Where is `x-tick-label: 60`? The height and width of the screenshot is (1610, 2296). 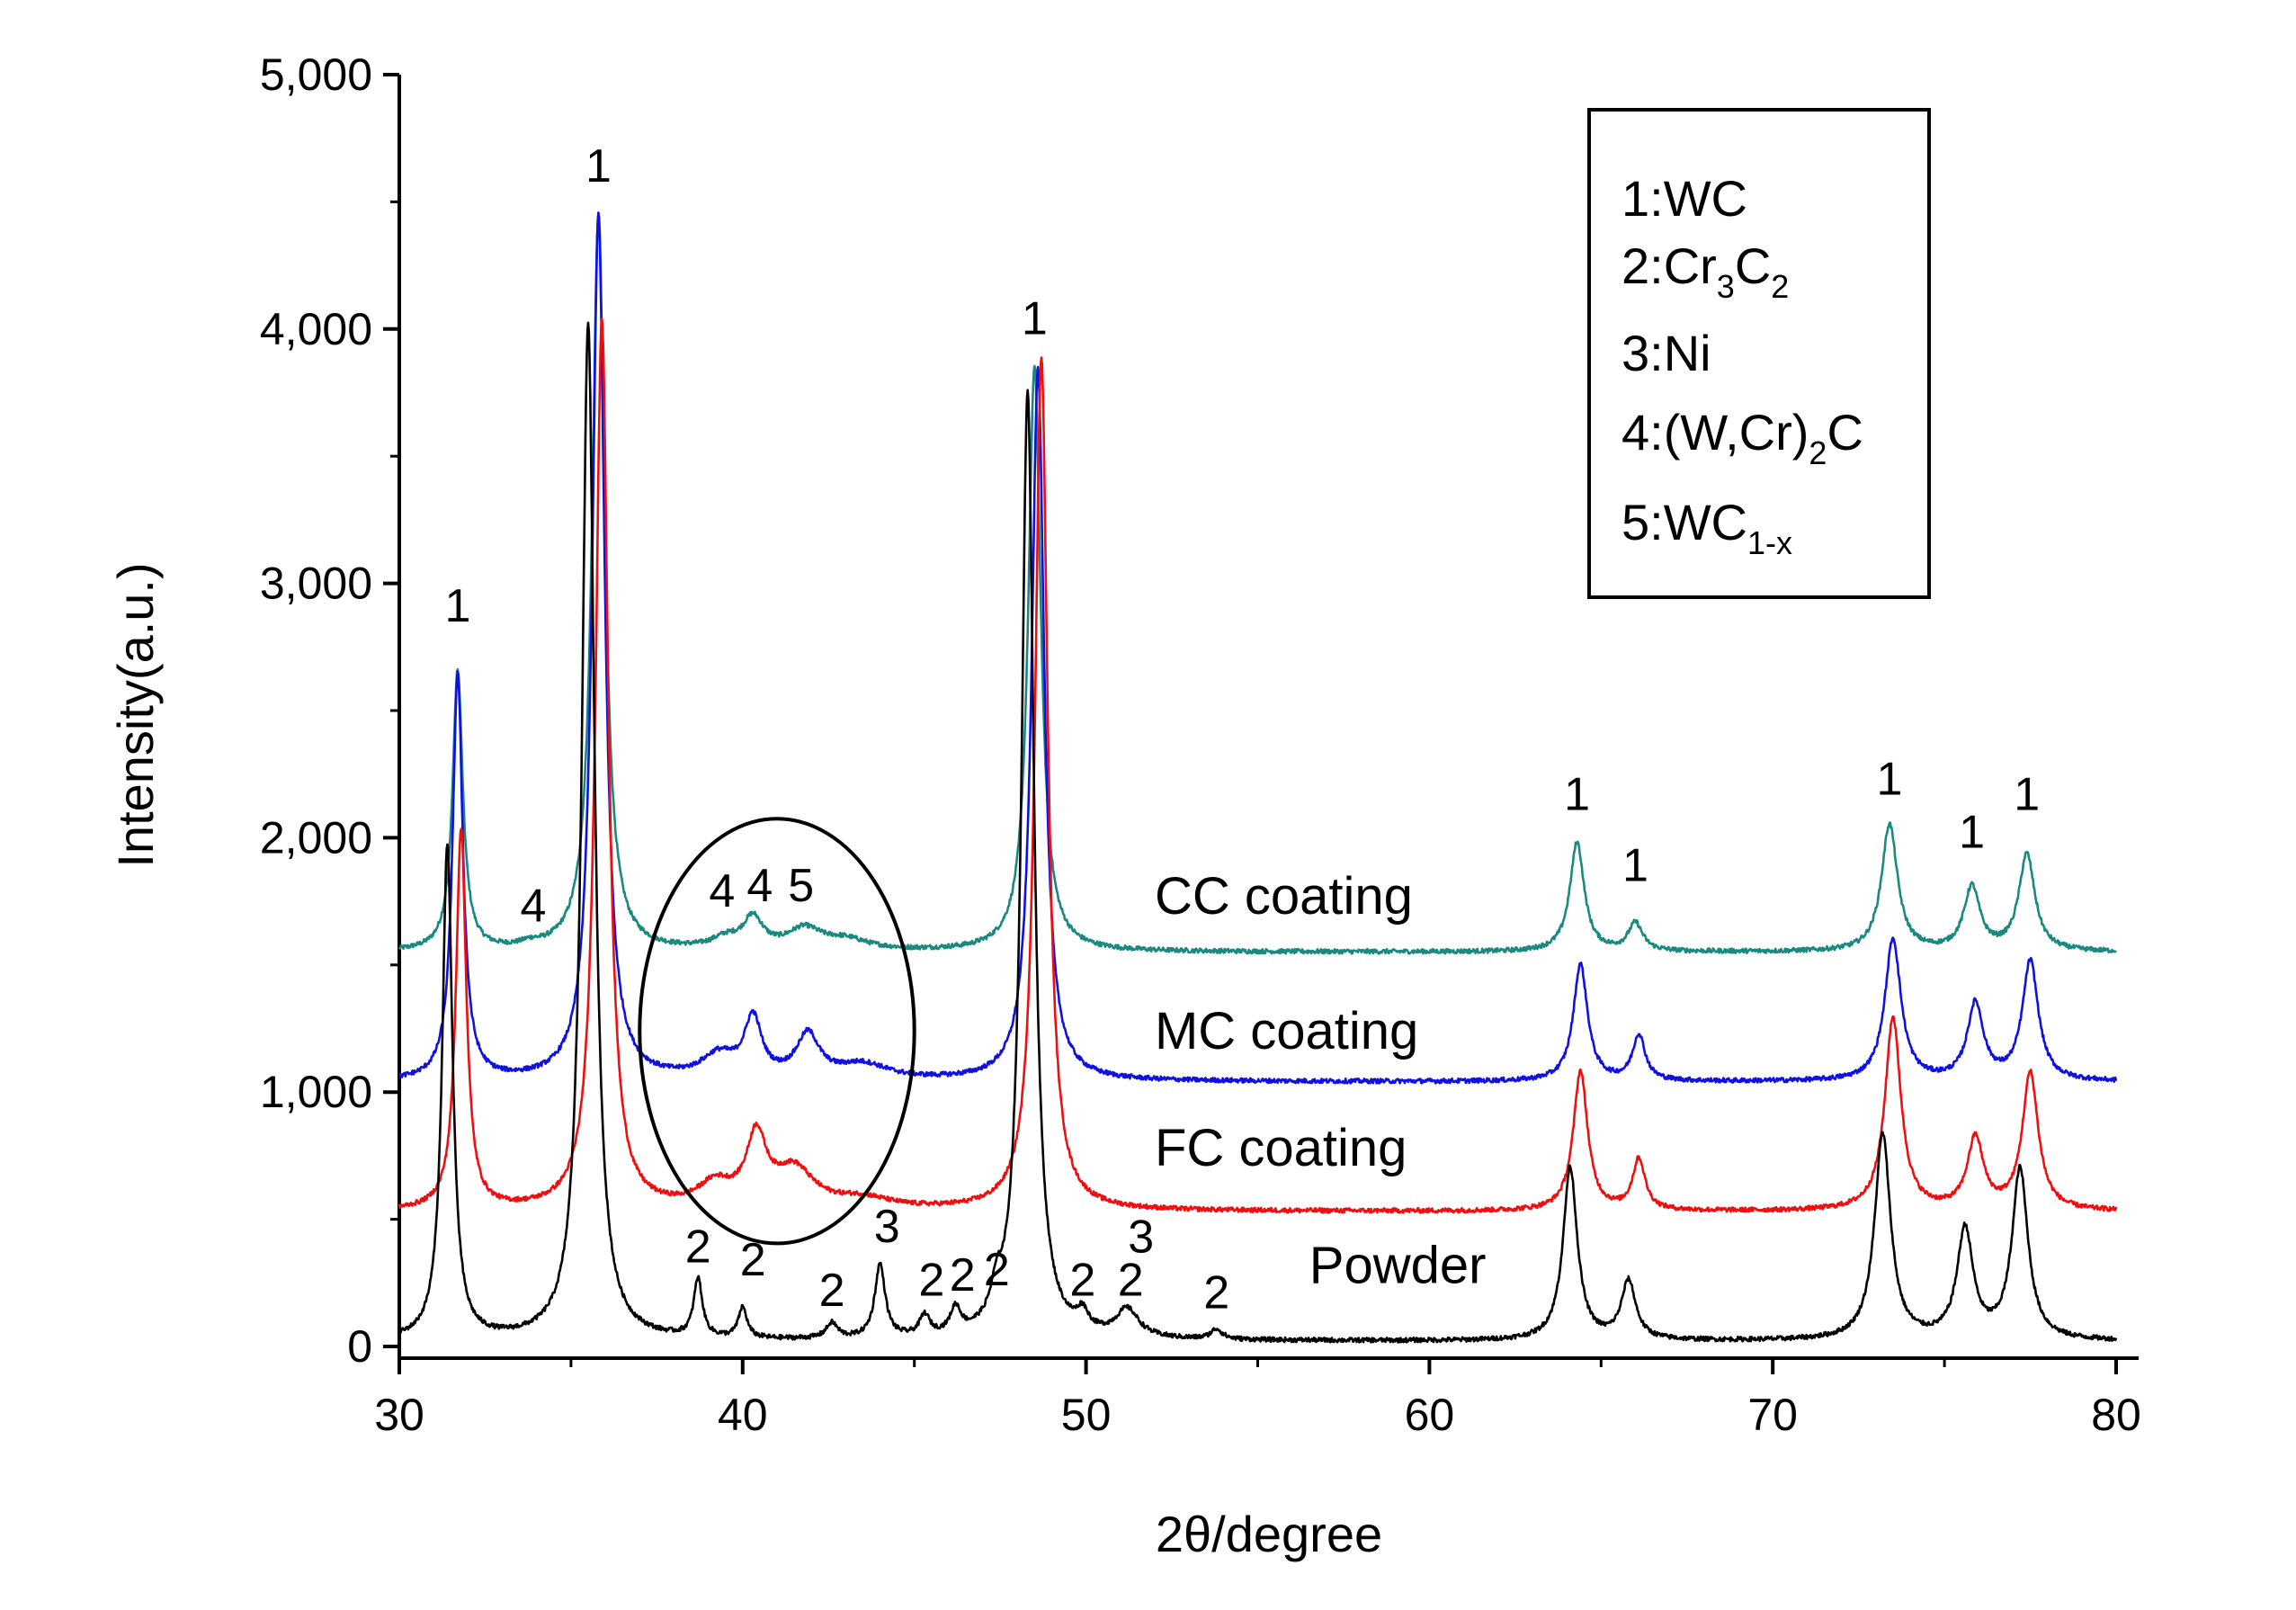 x-tick-label: 60 is located at coordinates (1430, 1415).